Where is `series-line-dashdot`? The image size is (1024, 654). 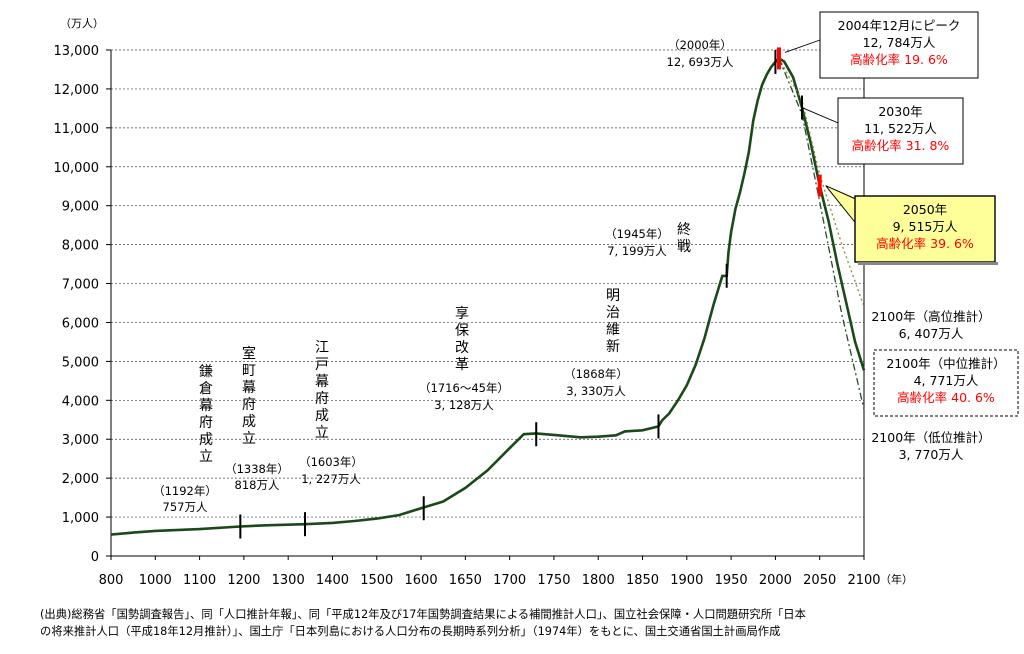
series-line-dashdot is located at coordinates (821, 234).